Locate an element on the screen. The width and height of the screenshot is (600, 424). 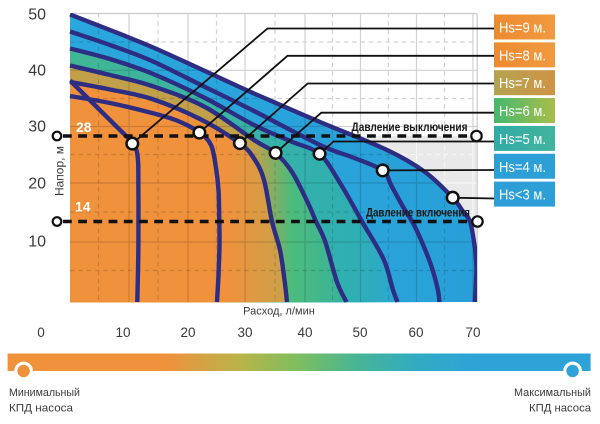
svg-text: Hs=4 м. is located at coordinates (522, 167).